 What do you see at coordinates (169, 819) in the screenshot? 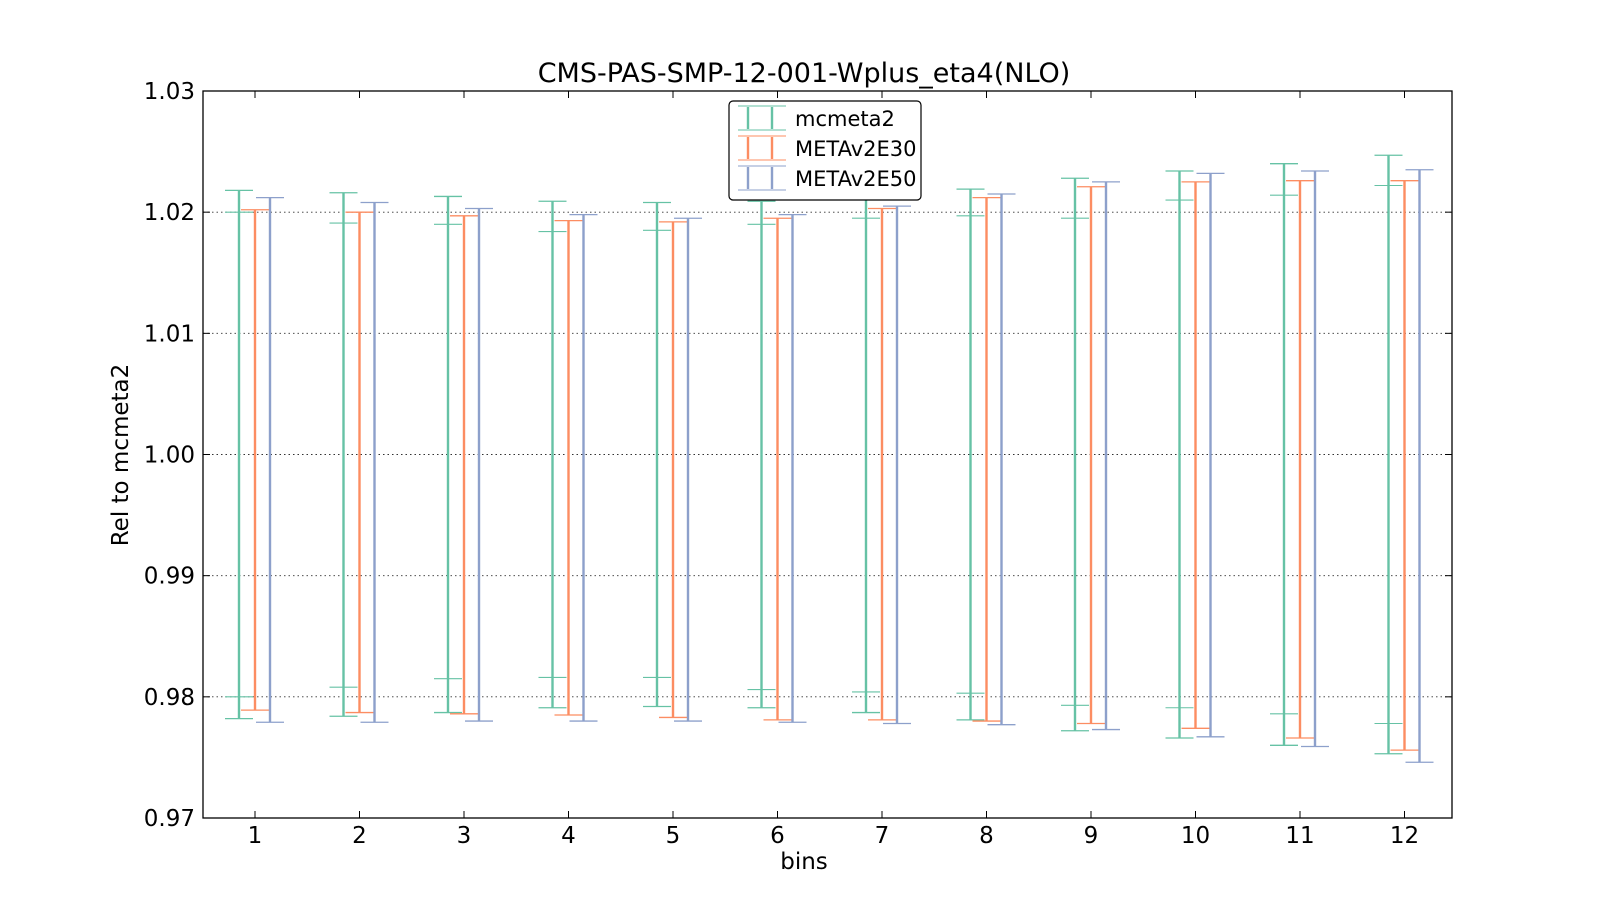
I see `y-tick-label: 0.97` at bounding box center [169, 819].